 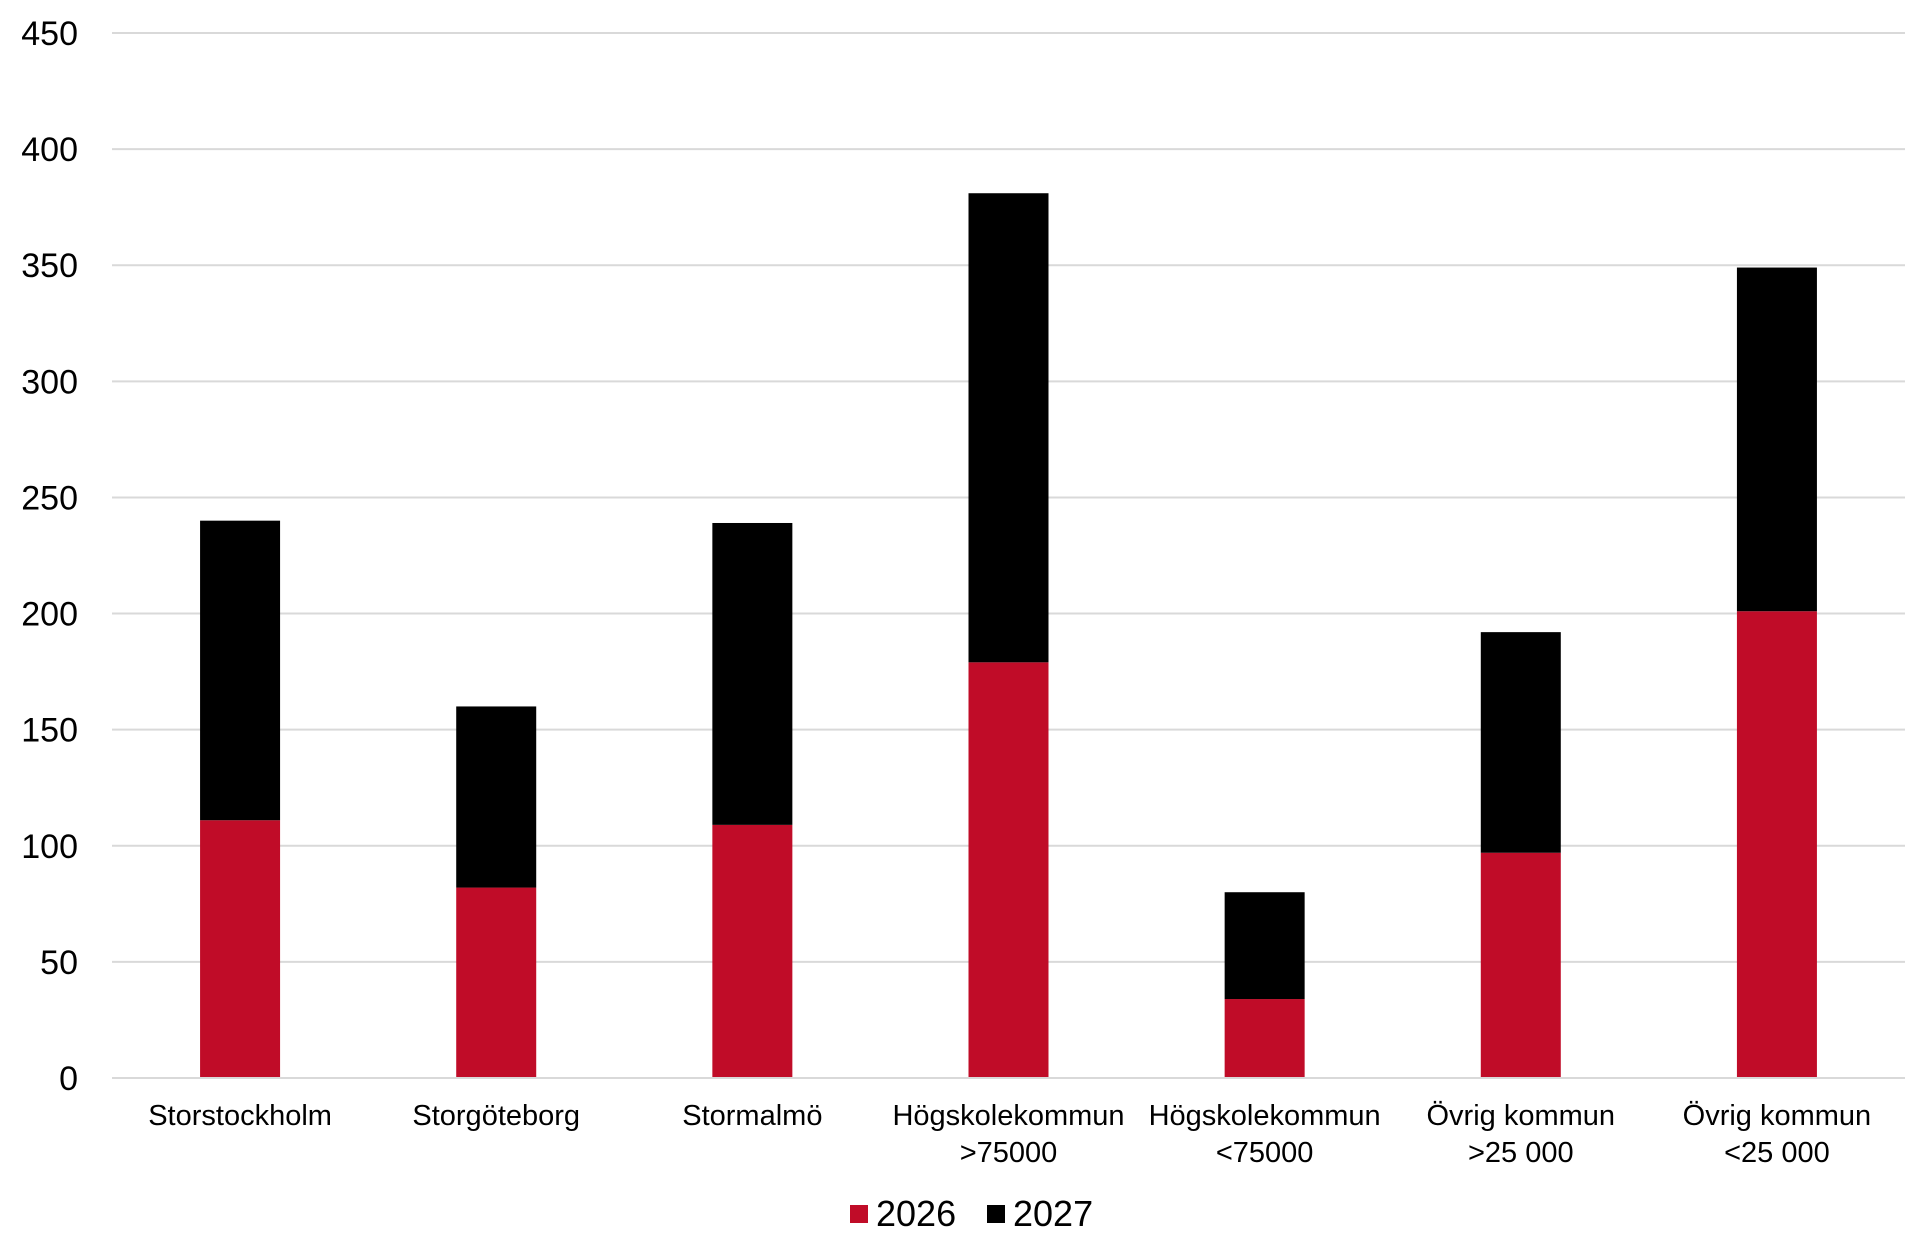 I want to click on x-category-label: Stormalmö, so click(x=752, y=1116).